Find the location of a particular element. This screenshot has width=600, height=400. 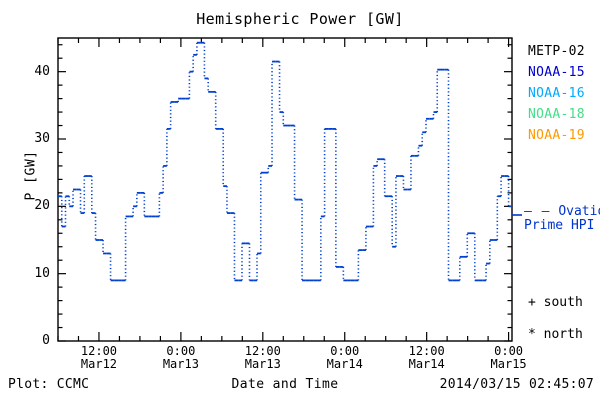

marker-south-icon: + is located at coordinates (532, 302).